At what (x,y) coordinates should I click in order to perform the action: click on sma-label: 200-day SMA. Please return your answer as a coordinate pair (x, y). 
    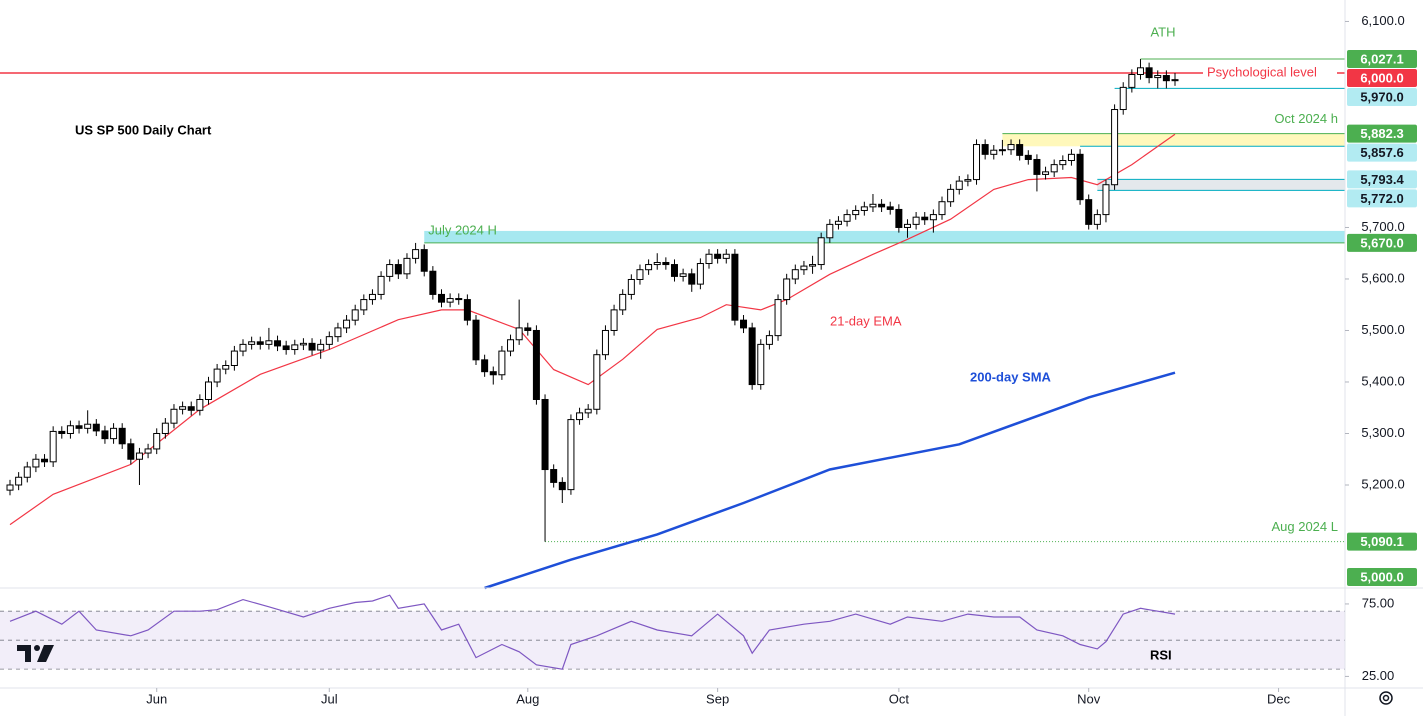
    Looking at the image, I should click on (1011, 376).